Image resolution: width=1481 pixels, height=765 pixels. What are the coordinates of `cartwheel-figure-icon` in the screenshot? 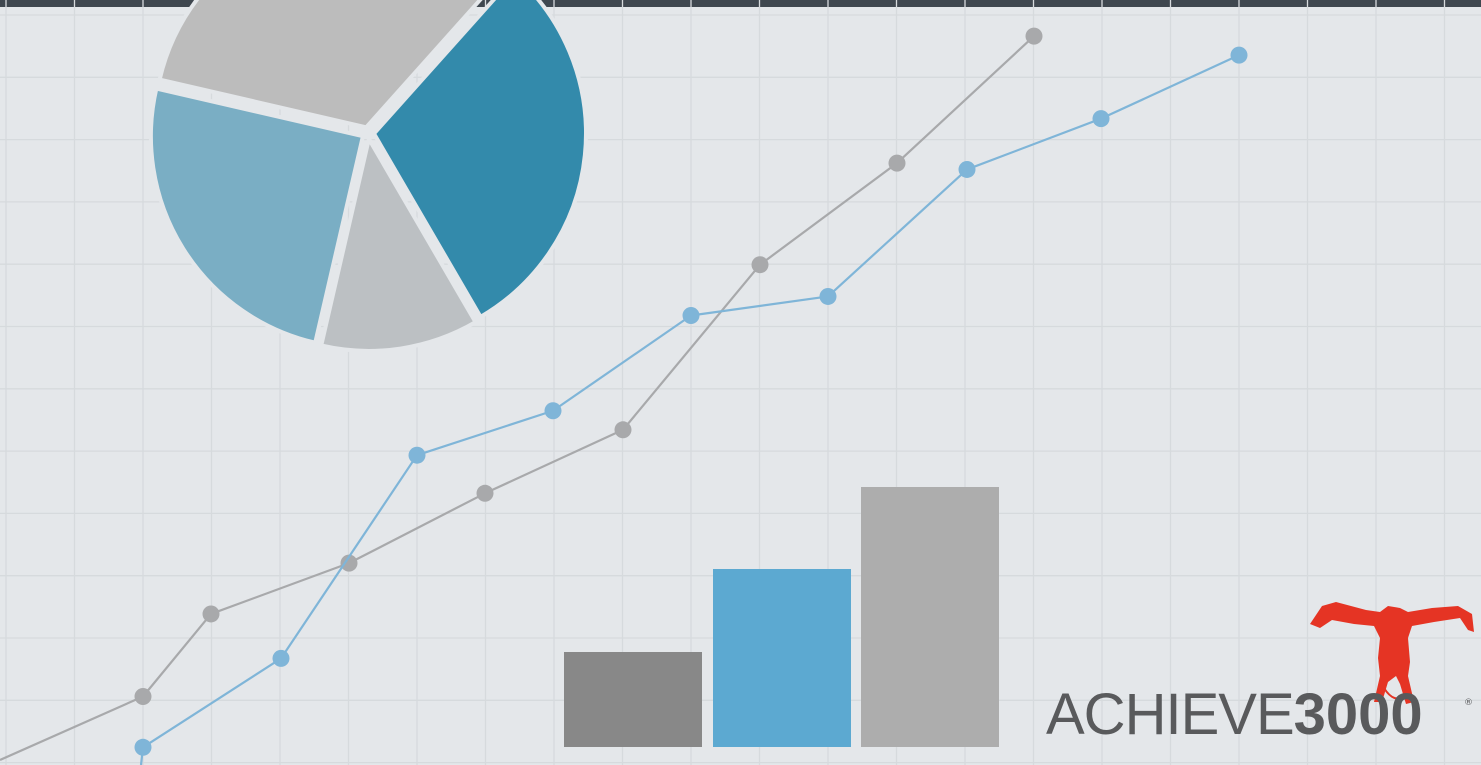 It's located at (1392, 653).